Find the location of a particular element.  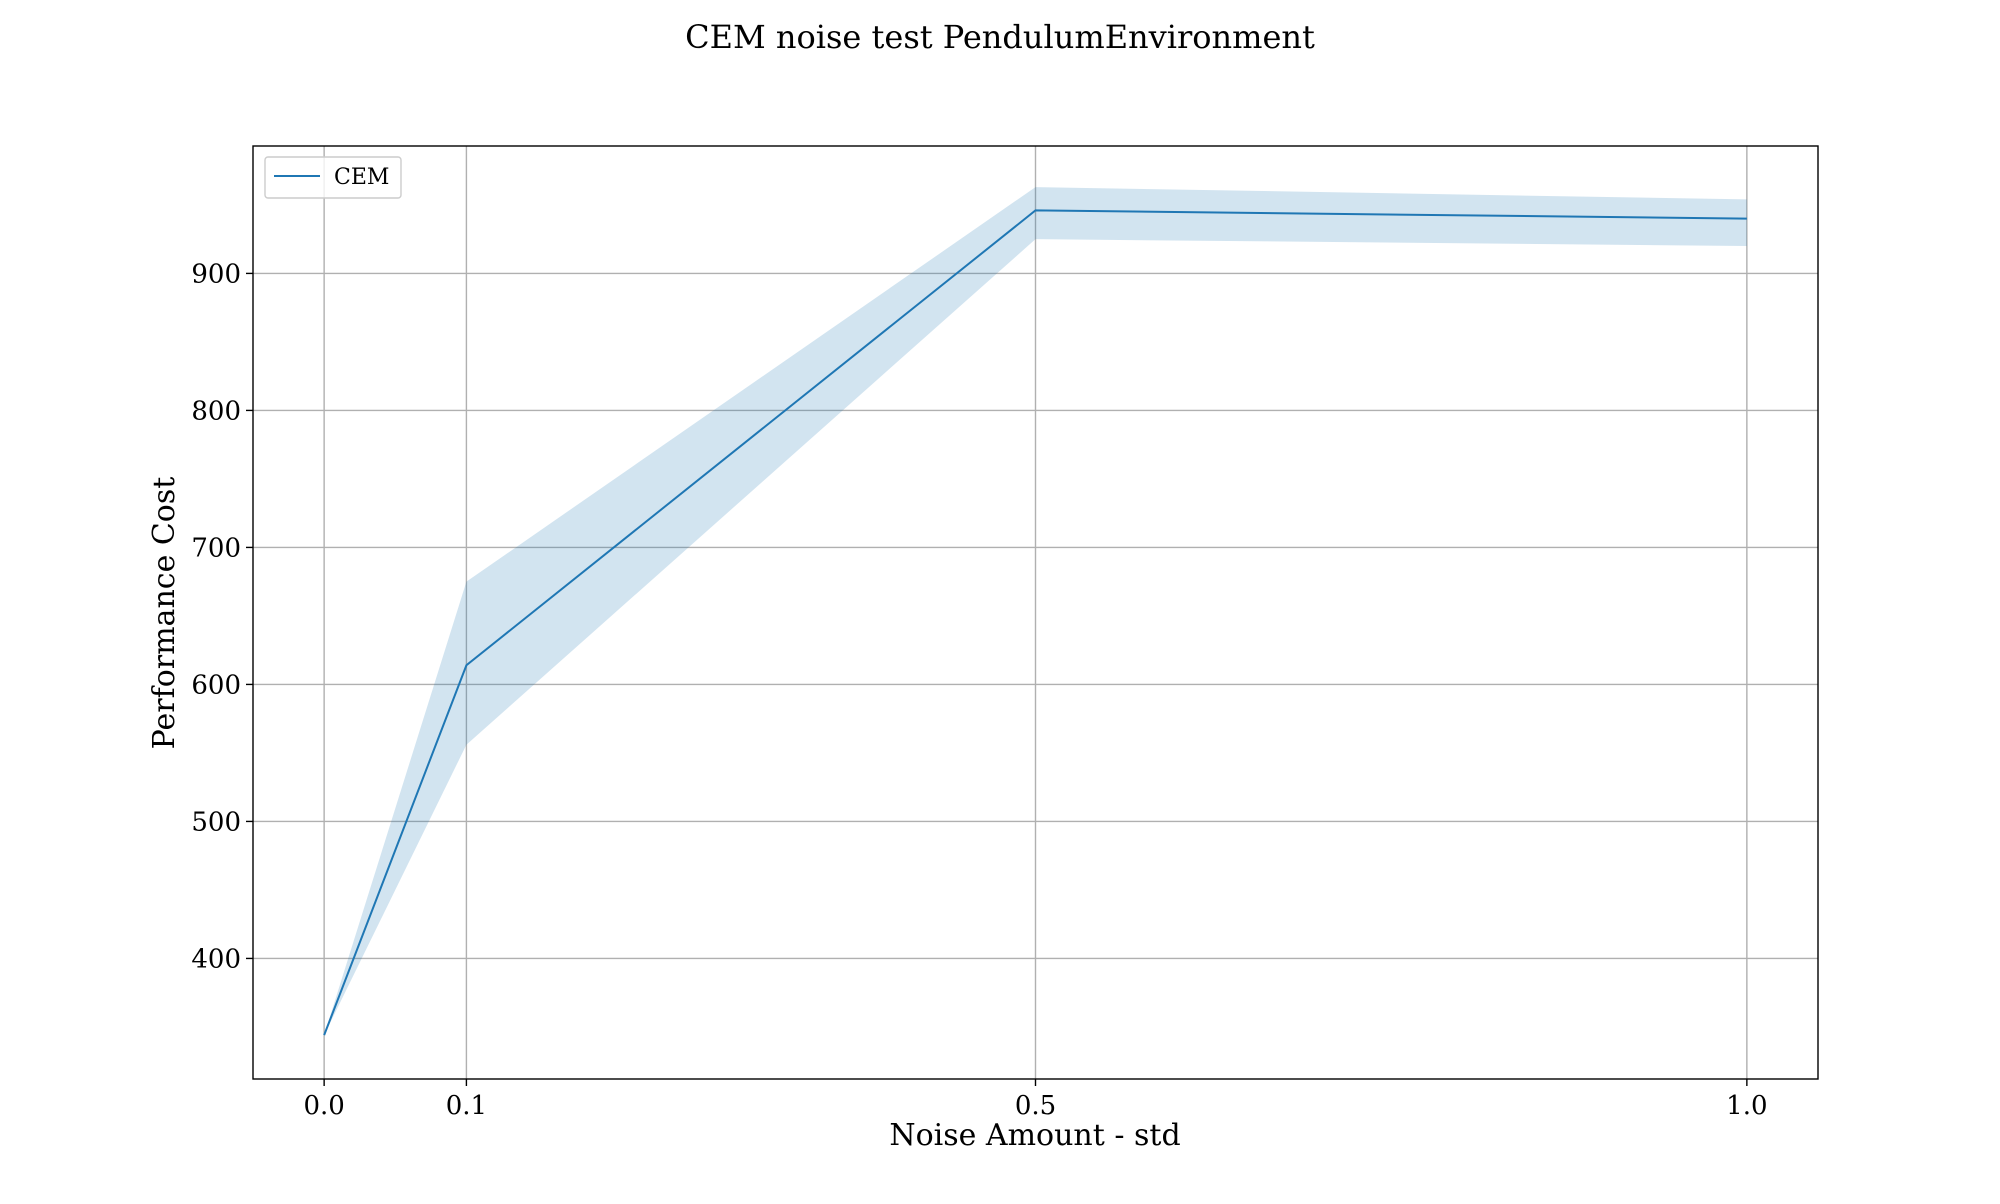

x-tick-label: 0.1 is located at coordinates (466, 1106).